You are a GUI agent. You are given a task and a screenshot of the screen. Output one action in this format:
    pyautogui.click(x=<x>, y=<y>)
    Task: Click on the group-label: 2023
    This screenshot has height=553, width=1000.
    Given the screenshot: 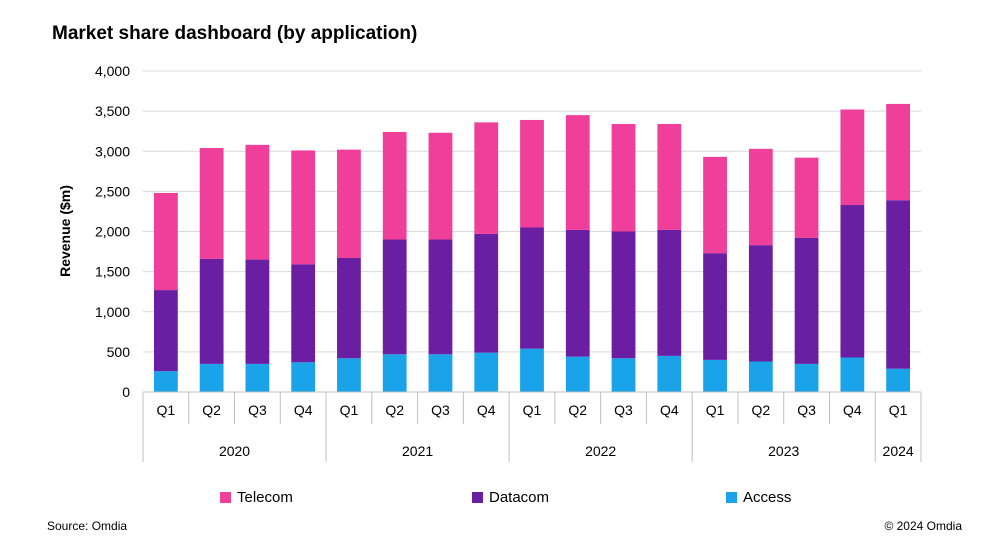 What is the action you would take?
    pyautogui.click(x=783, y=451)
    